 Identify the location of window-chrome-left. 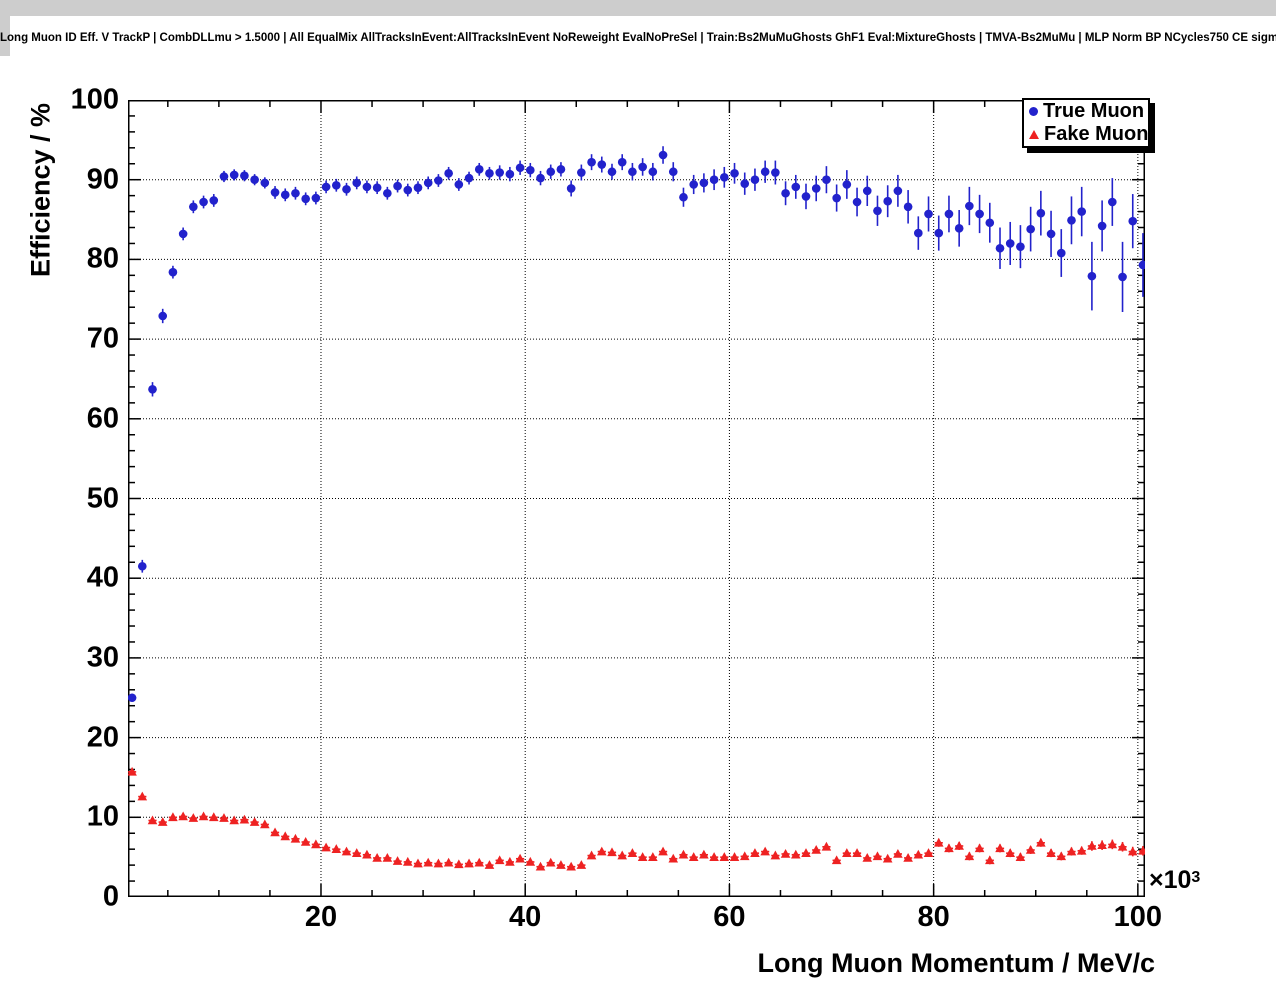
(5, 28).